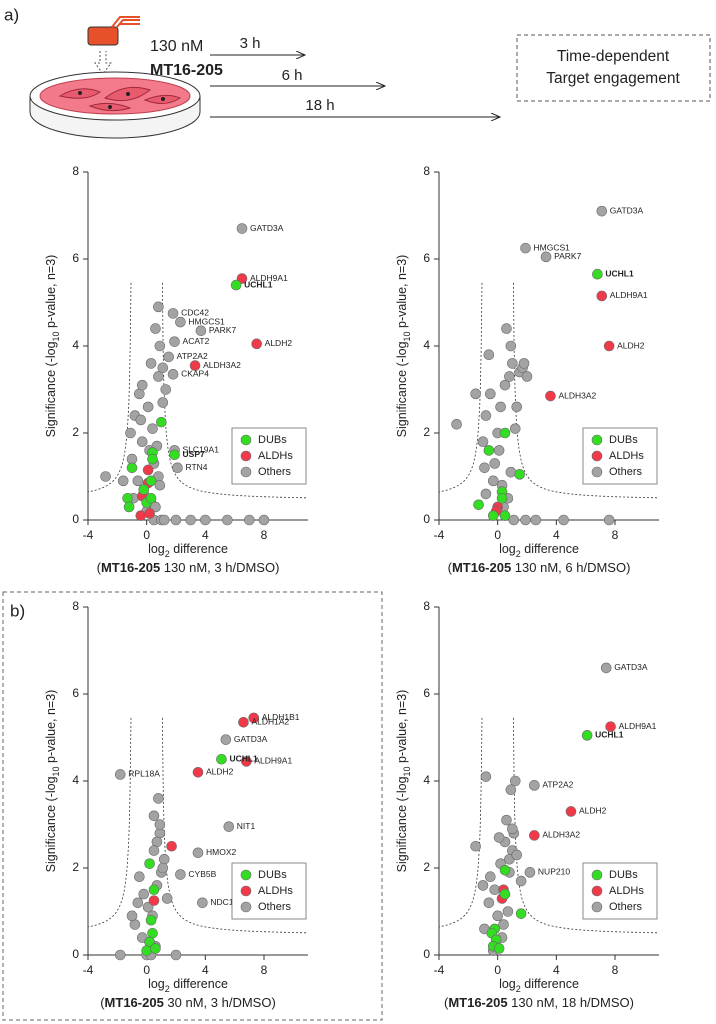 Image resolution: width=716 pixels, height=1024 pixels. What do you see at coordinates (221, 852) in the screenshot?
I see `point-label: HMOX2` at bounding box center [221, 852].